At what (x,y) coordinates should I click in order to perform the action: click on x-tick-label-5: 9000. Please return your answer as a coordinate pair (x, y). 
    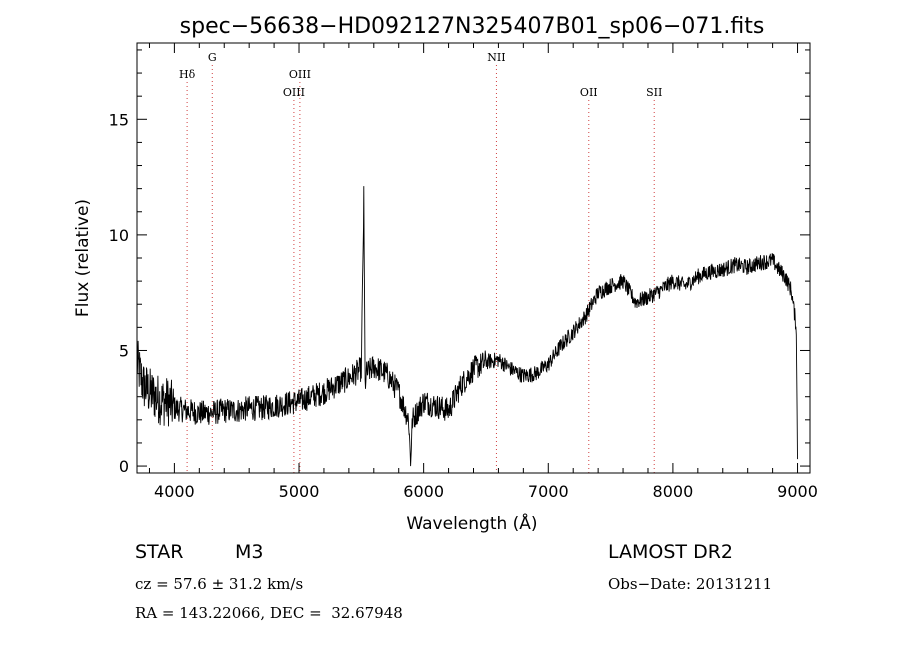
    Looking at the image, I should click on (797, 491).